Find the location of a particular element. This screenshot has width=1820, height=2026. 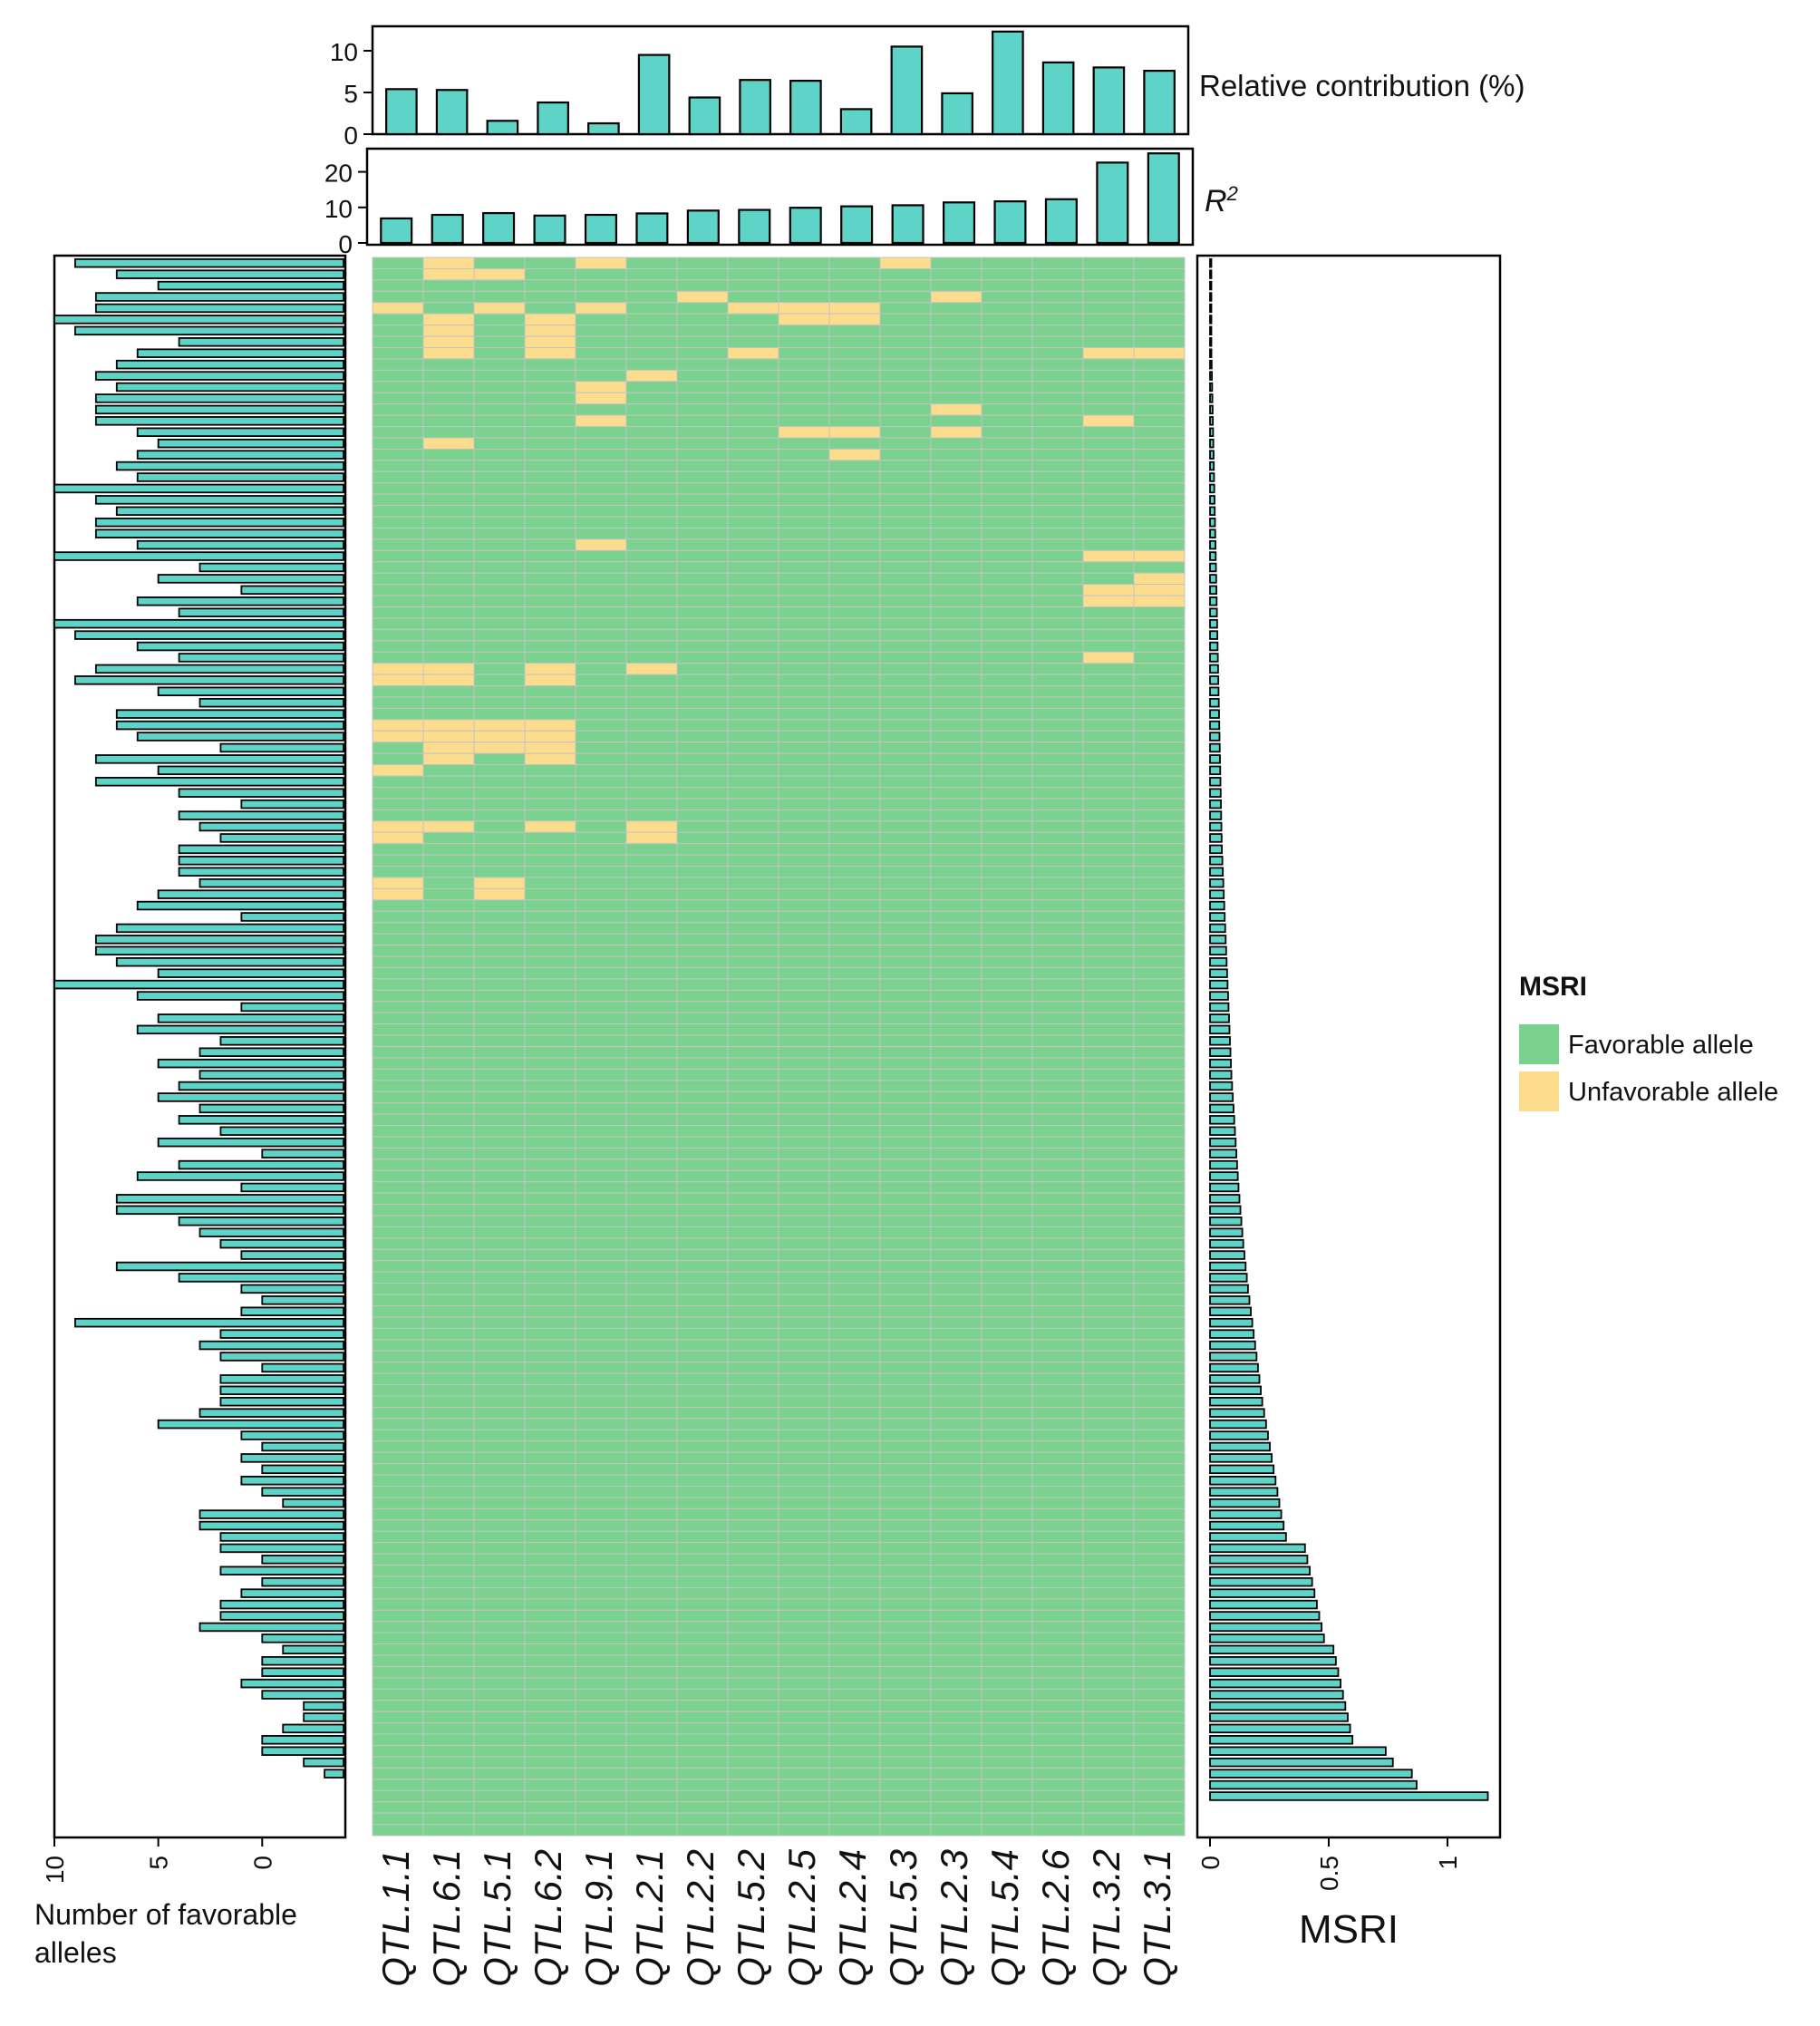

r-squared-bar is located at coordinates (1112, 203).